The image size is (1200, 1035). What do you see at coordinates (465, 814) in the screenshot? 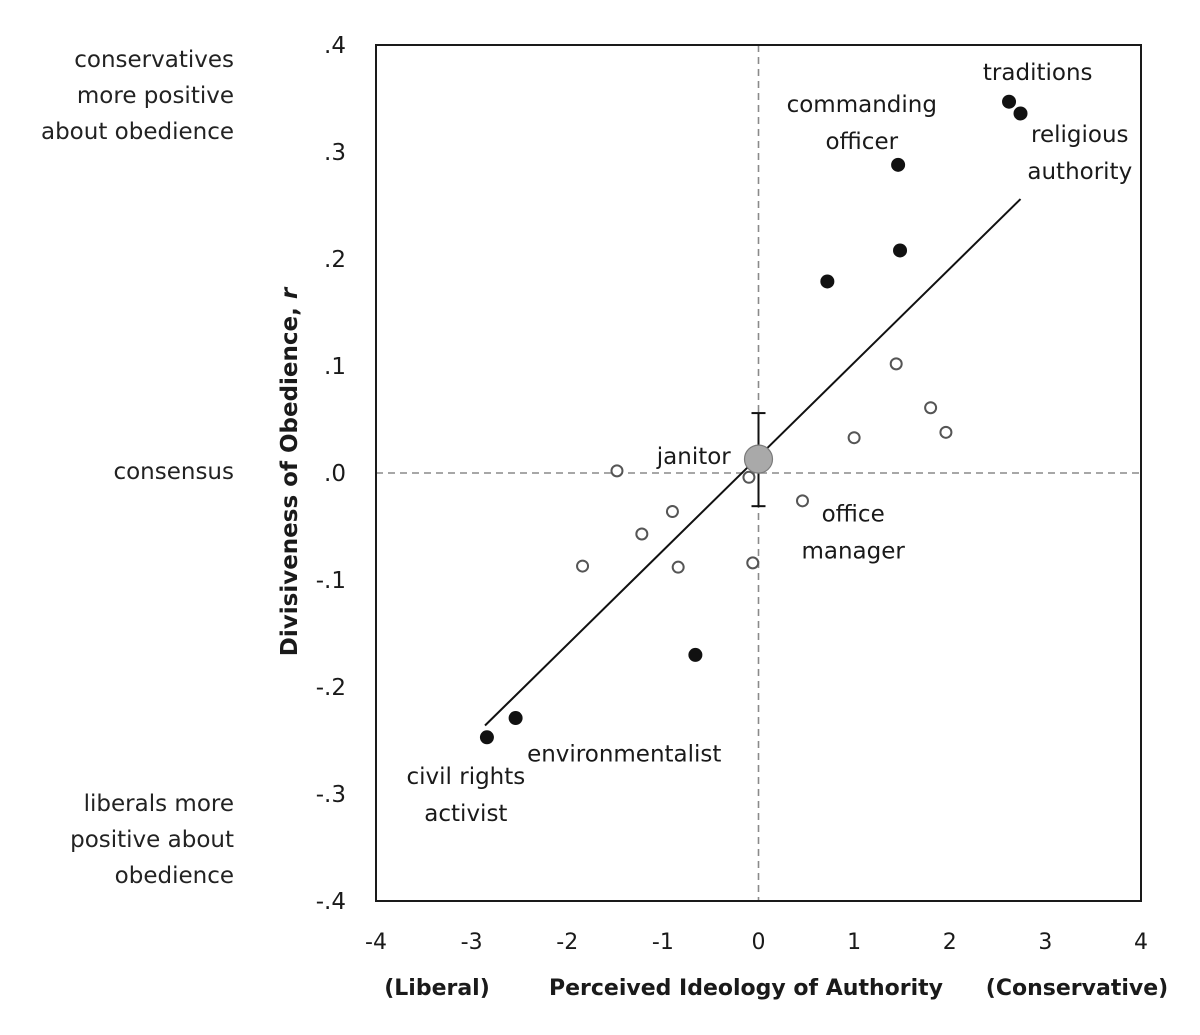
I see `point-annotation: activist` at bounding box center [465, 814].